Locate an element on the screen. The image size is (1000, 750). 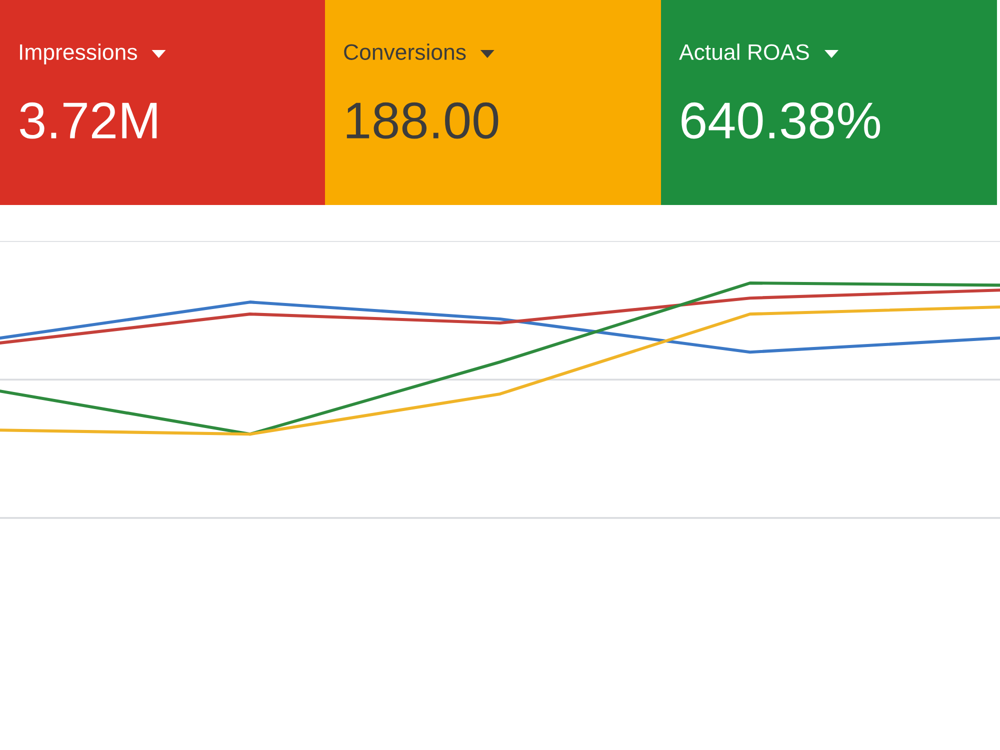
text: 188.00 is located at coordinates (422, 120).